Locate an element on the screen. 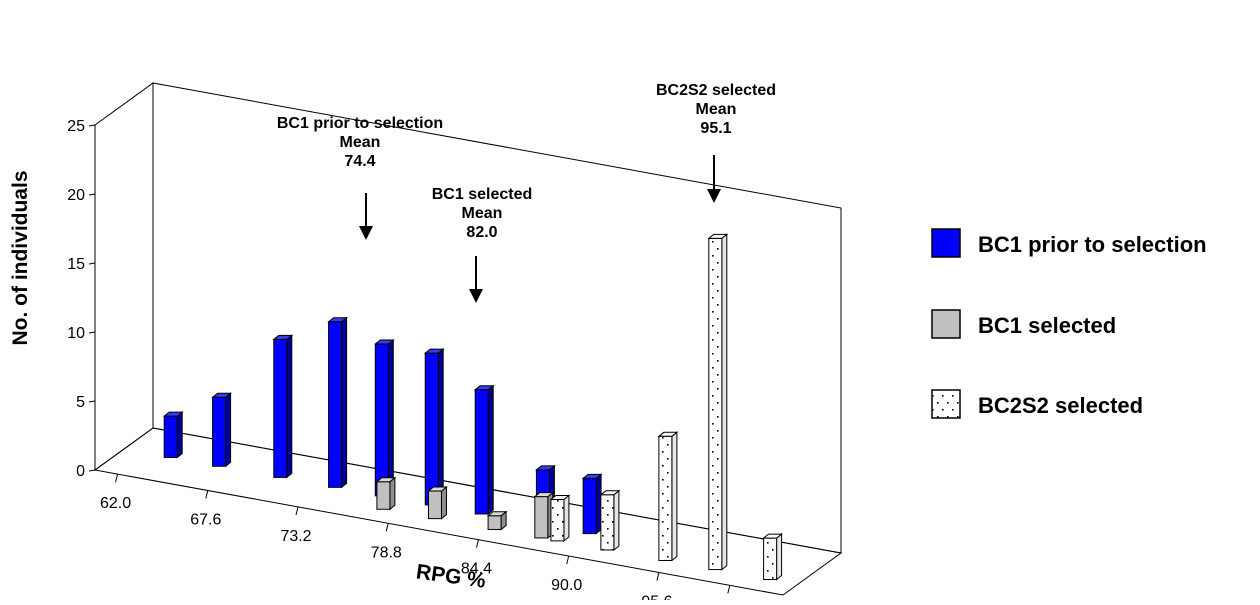 The image size is (1260, 605). legend-item: BC2S2 selected is located at coordinates (1037, 404).